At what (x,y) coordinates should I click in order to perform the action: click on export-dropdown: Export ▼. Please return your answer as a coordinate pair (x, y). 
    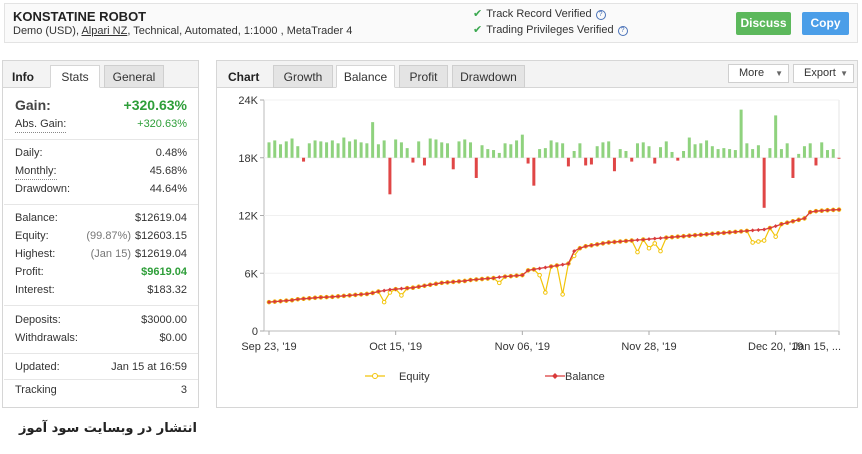
    Looking at the image, I should click on (823, 73).